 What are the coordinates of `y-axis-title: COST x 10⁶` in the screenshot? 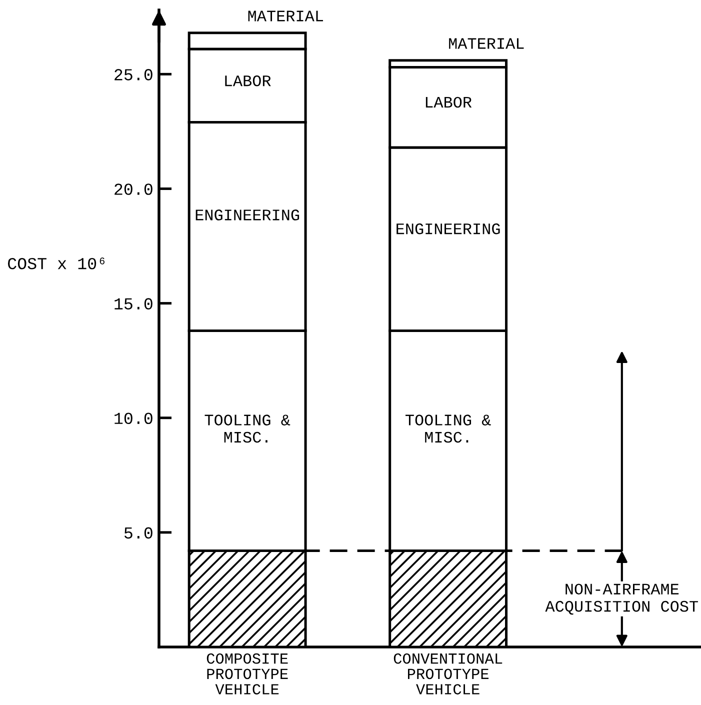 It's located at (56, 264).